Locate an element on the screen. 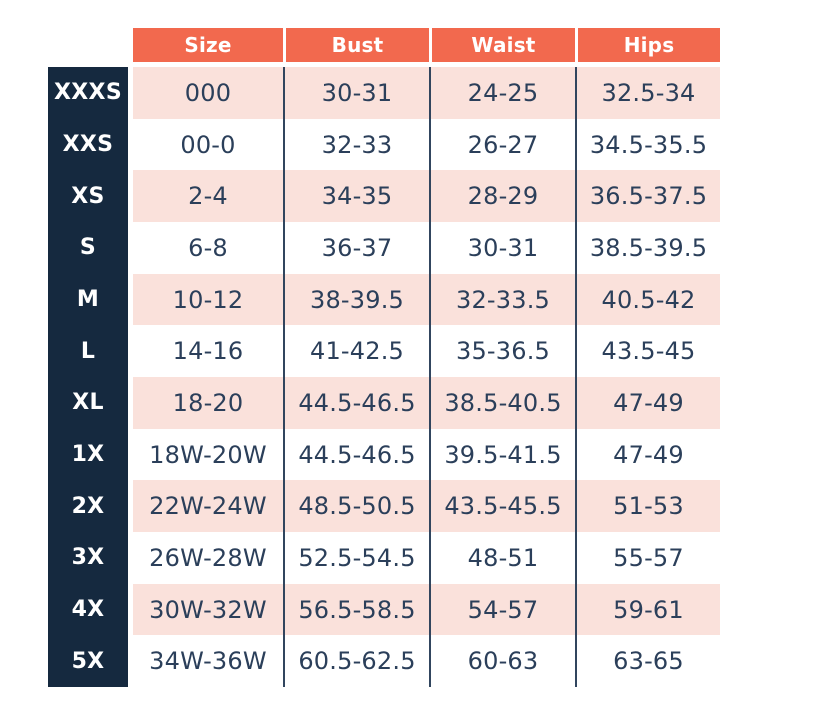 The height and width of the screenshot is (702, 828). column-header-bust: Bust is located at coordinates (356, 45).